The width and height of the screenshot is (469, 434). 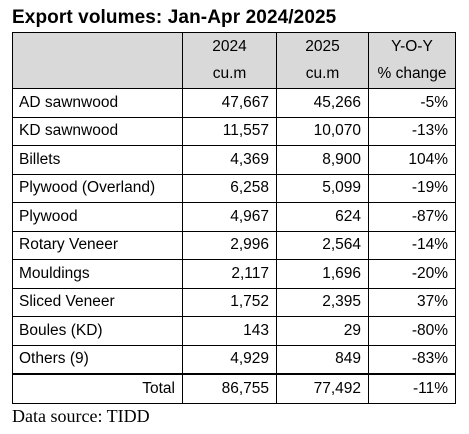 What do you see at coordinates (322, 74) in the screenshot?
I see `header-unit-2025: cu.m` at bounding box center [322, 74].